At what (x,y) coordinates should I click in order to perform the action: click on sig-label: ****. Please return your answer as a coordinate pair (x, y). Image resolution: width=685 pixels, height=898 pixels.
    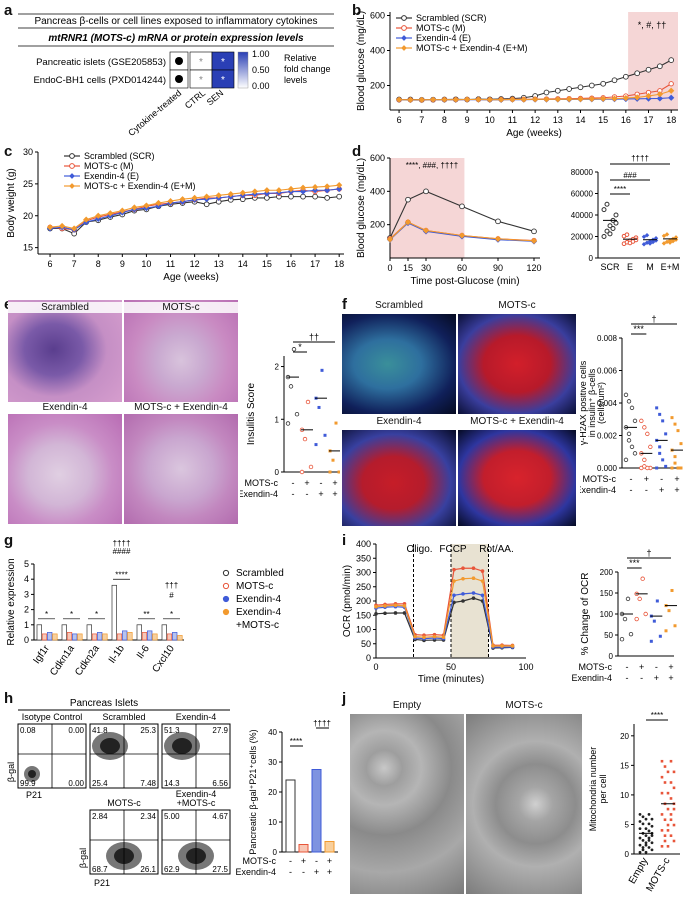
    Looking at the image, I should click on (121, 574).